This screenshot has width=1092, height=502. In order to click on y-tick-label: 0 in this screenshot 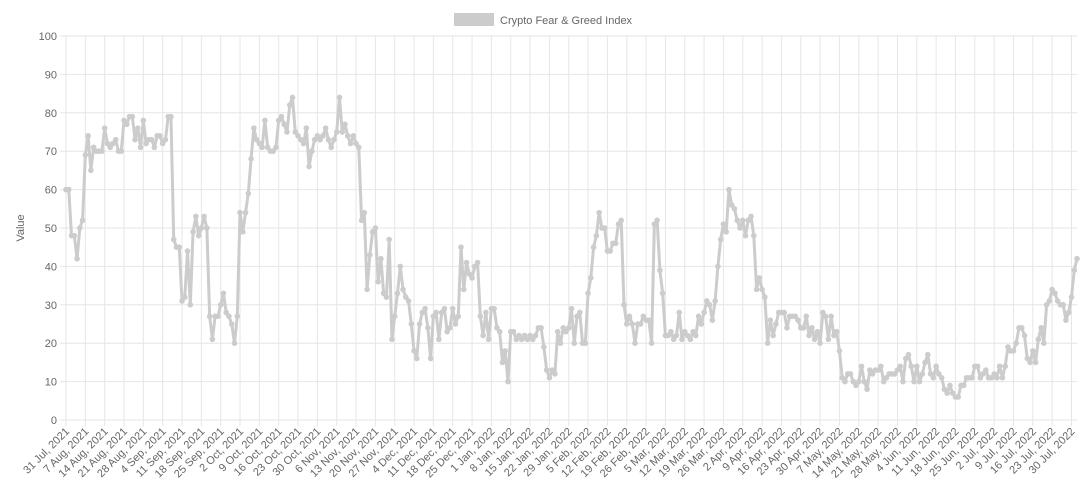, I will do `click(54, 421)`.